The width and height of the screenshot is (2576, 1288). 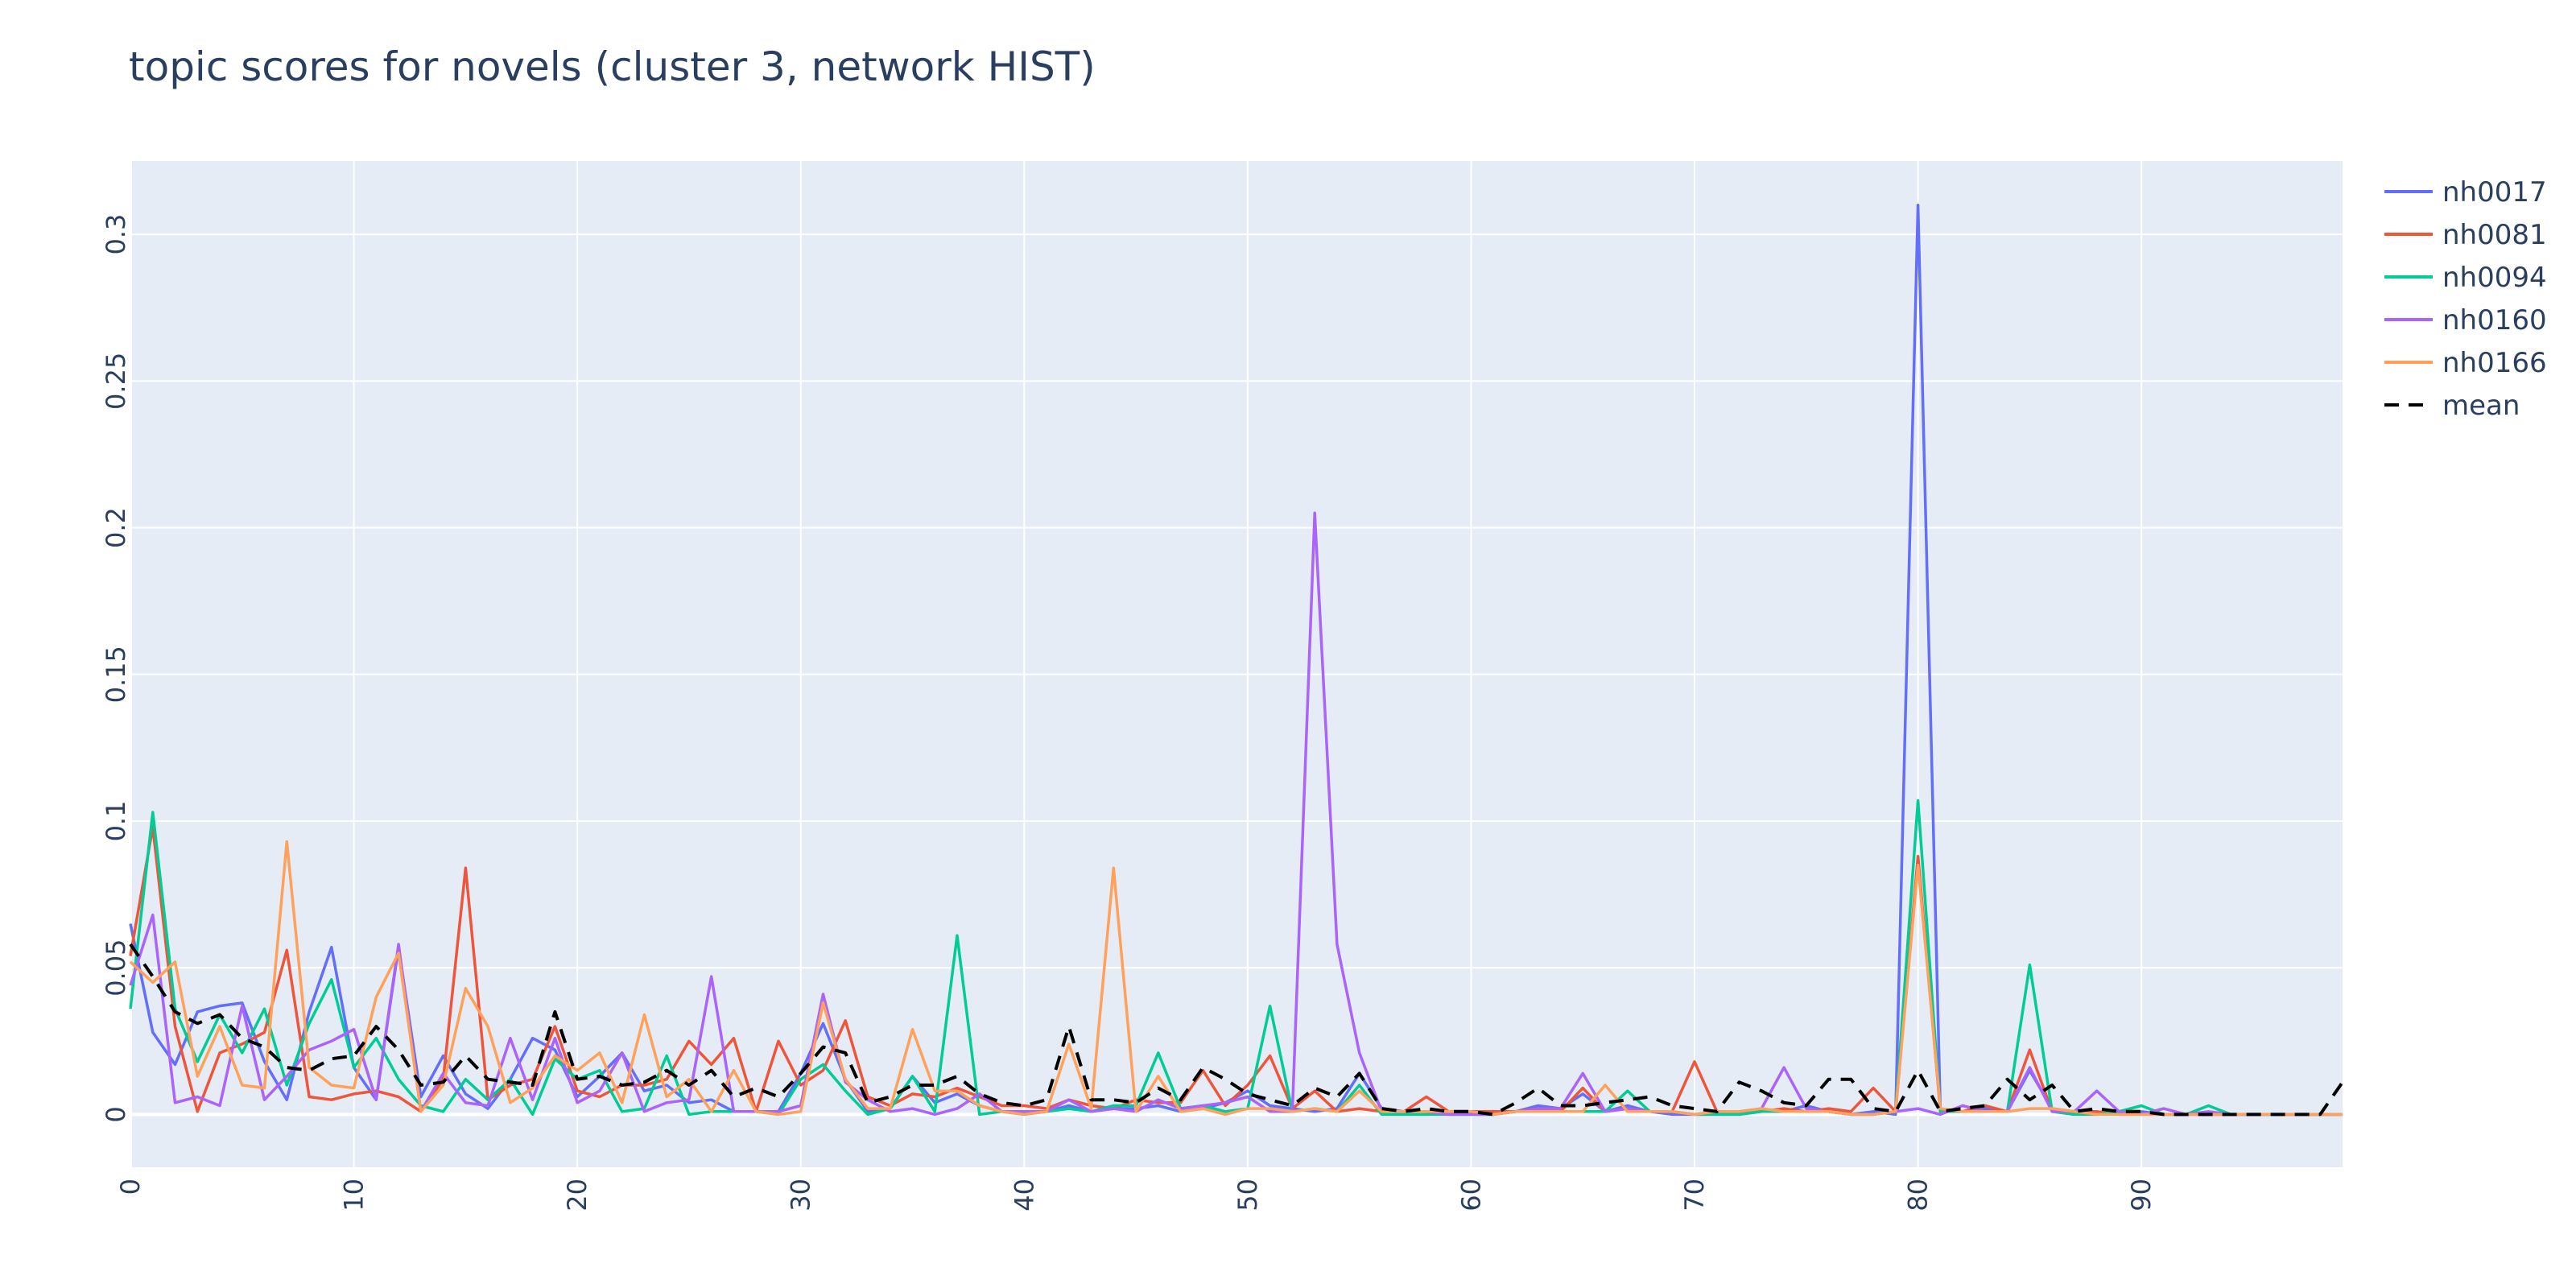 I want to click on legend-item-nh0094: nh0094, so click(x=2465, y=278).